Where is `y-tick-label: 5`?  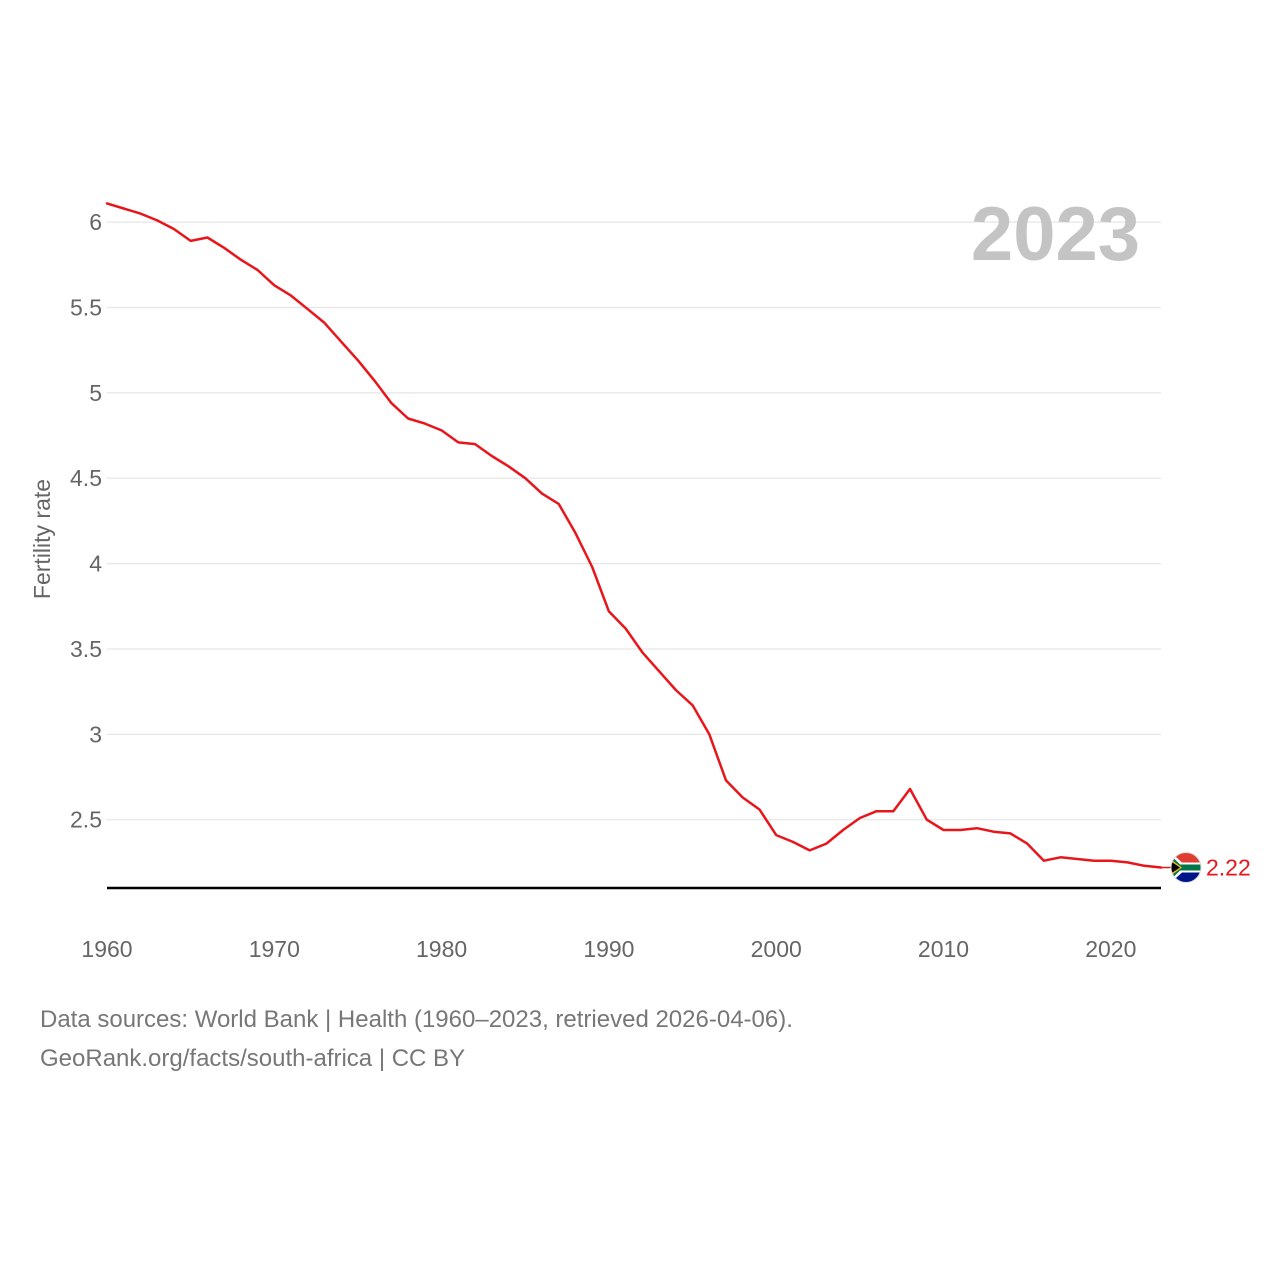 y-tick-label: 5 is located at coordinates (95, 393).